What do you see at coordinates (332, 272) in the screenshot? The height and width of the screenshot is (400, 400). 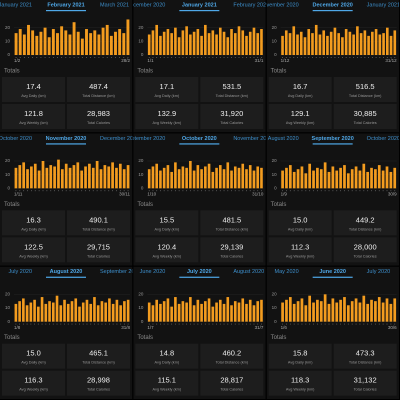 I see `tab-active: June 2020` at bounding box center [332, 272].